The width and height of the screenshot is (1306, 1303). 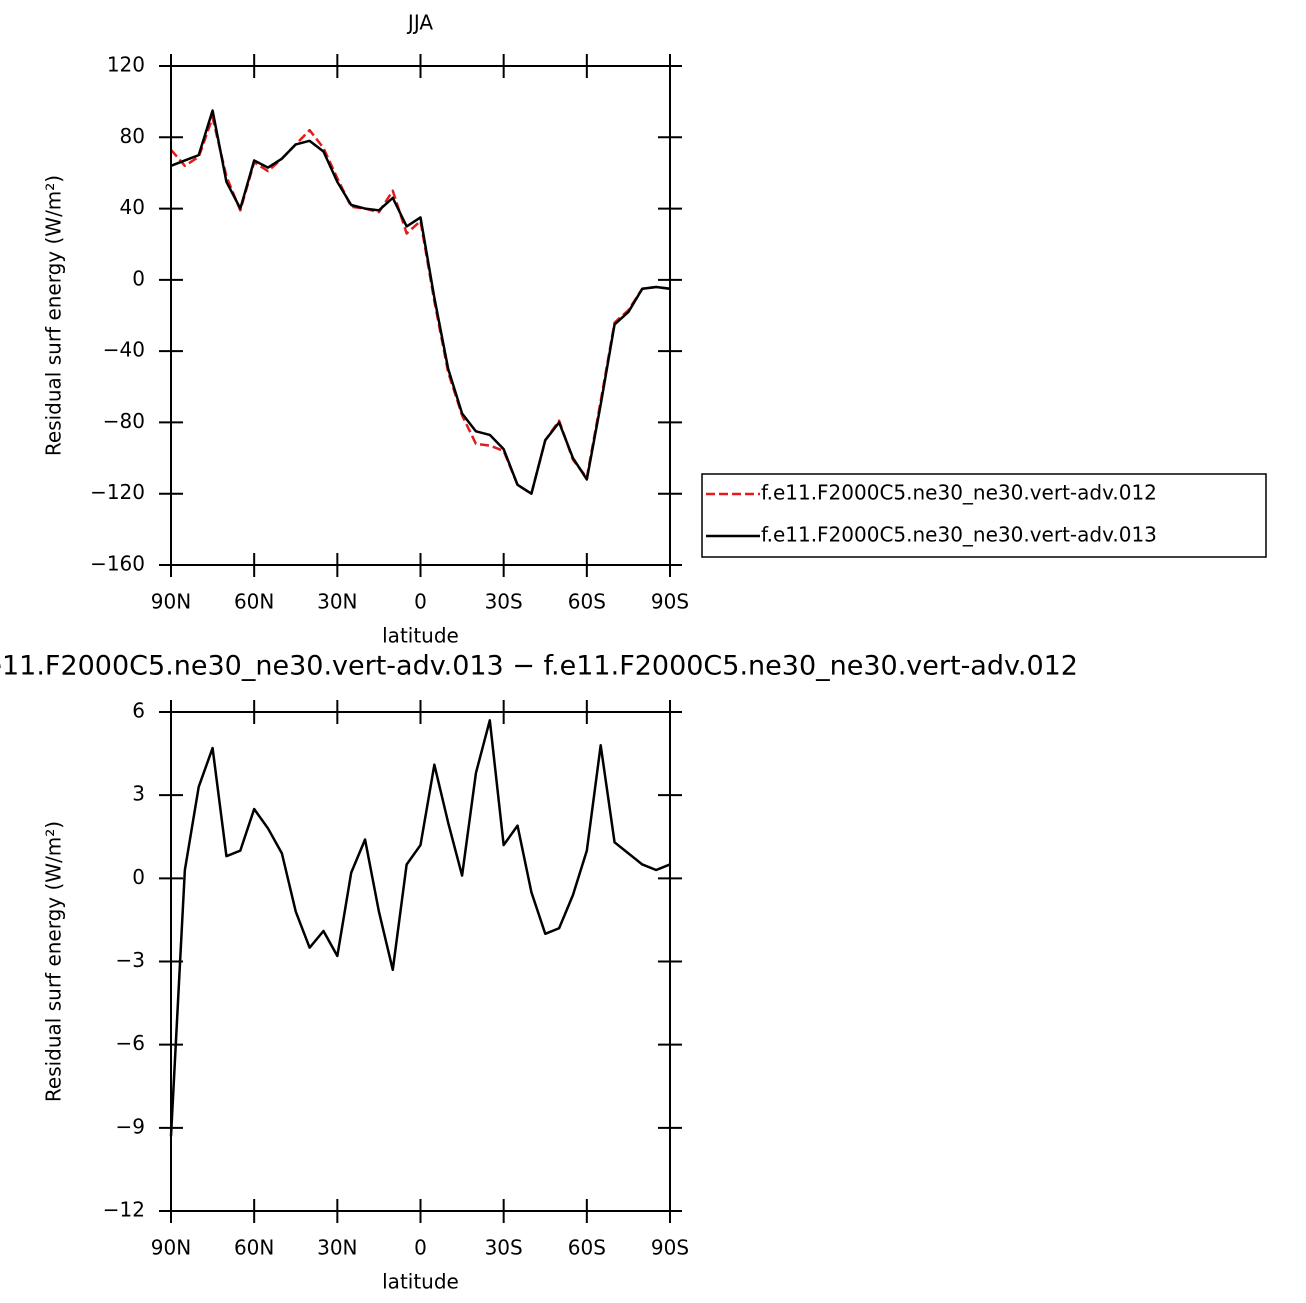 What do you see at coordinates (959, 493) in the screenshot?
I see `legend-label: f.e11.F2000C5.ne30_ne30.vert-adv.012` at bounding box center [959, 493].